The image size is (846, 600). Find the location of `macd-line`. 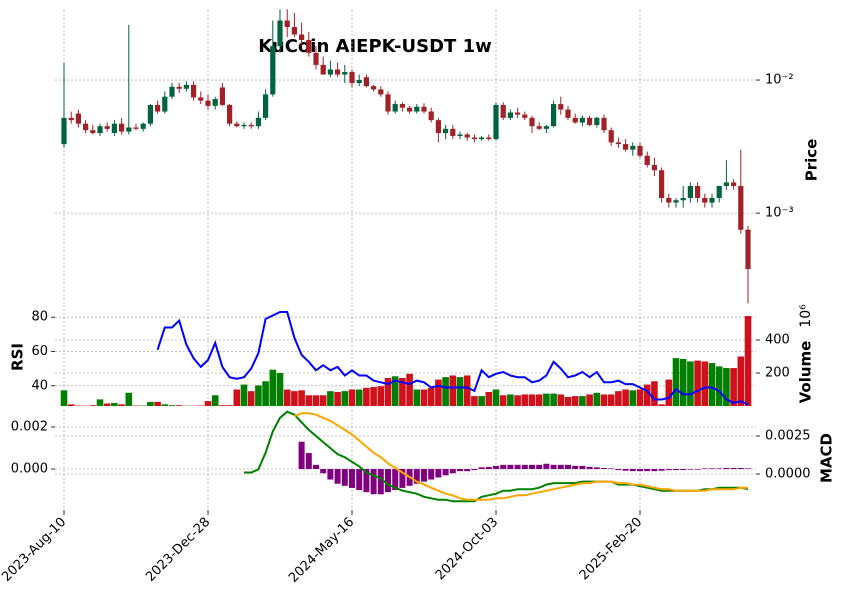

macd-line is located at coordinates (496, 456).